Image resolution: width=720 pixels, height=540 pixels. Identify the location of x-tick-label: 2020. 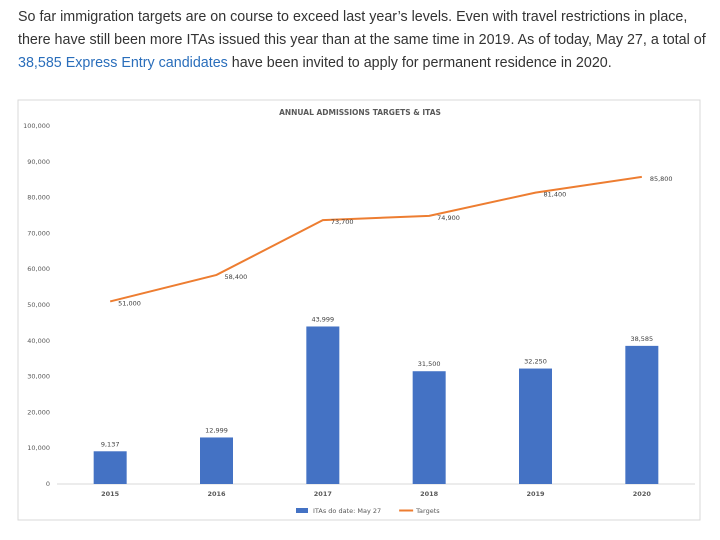
(642, 494).